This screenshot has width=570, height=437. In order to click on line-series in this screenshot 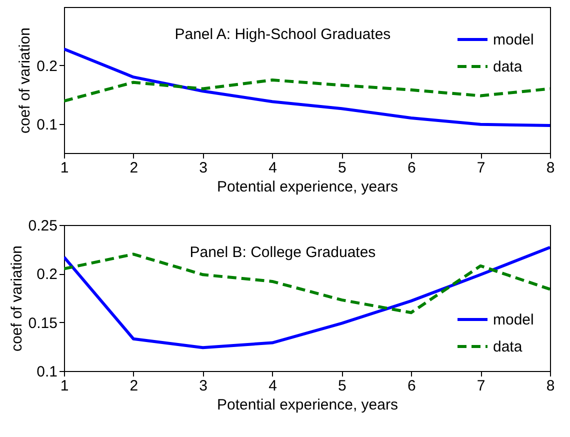, I will do `click(307, 90)`.